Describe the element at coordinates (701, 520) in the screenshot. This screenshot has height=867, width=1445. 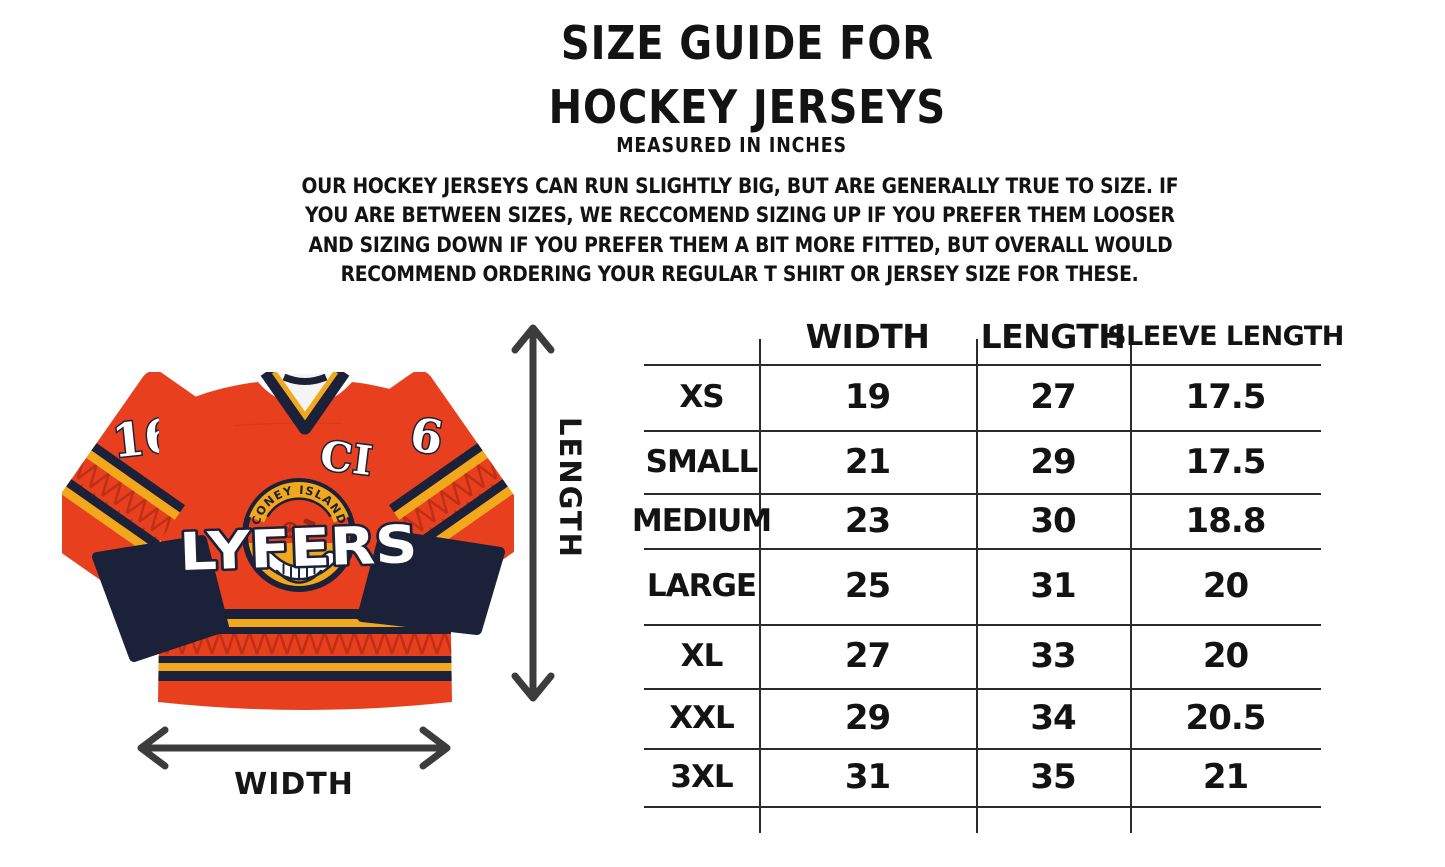
I see `size-label: MEDIUM` at that location.